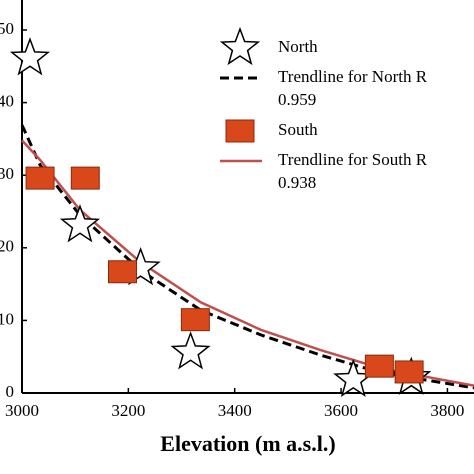  What do you see at coordinates (298, 129) in the screenshot?
I see `legend-label: South` at bounding box center [298, 129].